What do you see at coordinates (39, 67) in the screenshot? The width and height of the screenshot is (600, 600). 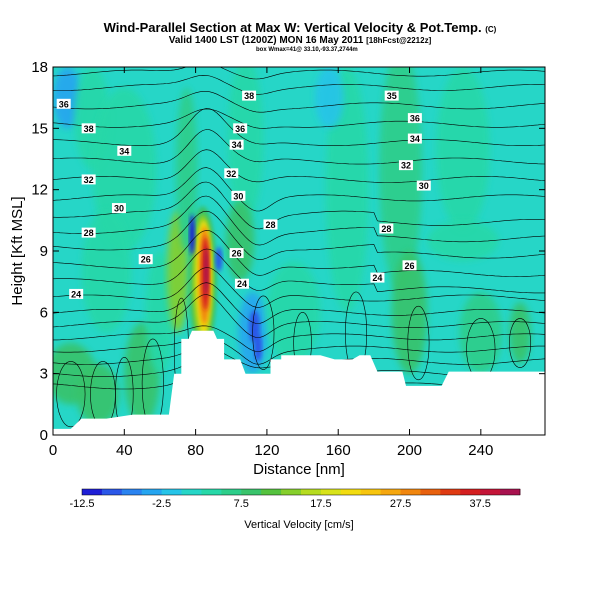 I see `y-tick-label: 18` at bounding box center [39, 67].